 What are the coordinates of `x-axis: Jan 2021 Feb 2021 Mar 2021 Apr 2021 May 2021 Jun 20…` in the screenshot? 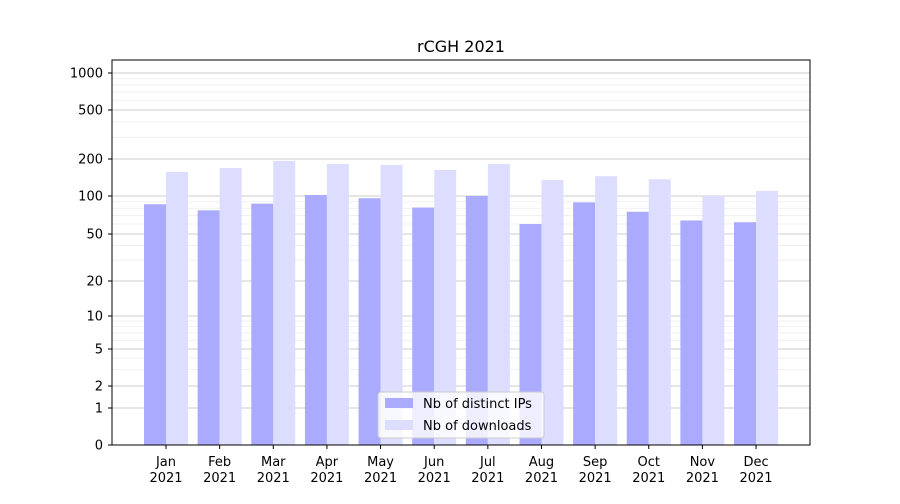 It's located at (461, 465).